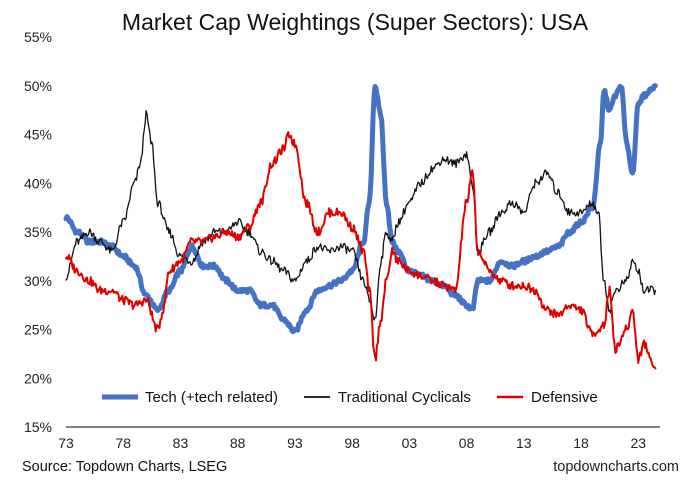  I want to click on x-tick-label: 03, so click(410, 443).